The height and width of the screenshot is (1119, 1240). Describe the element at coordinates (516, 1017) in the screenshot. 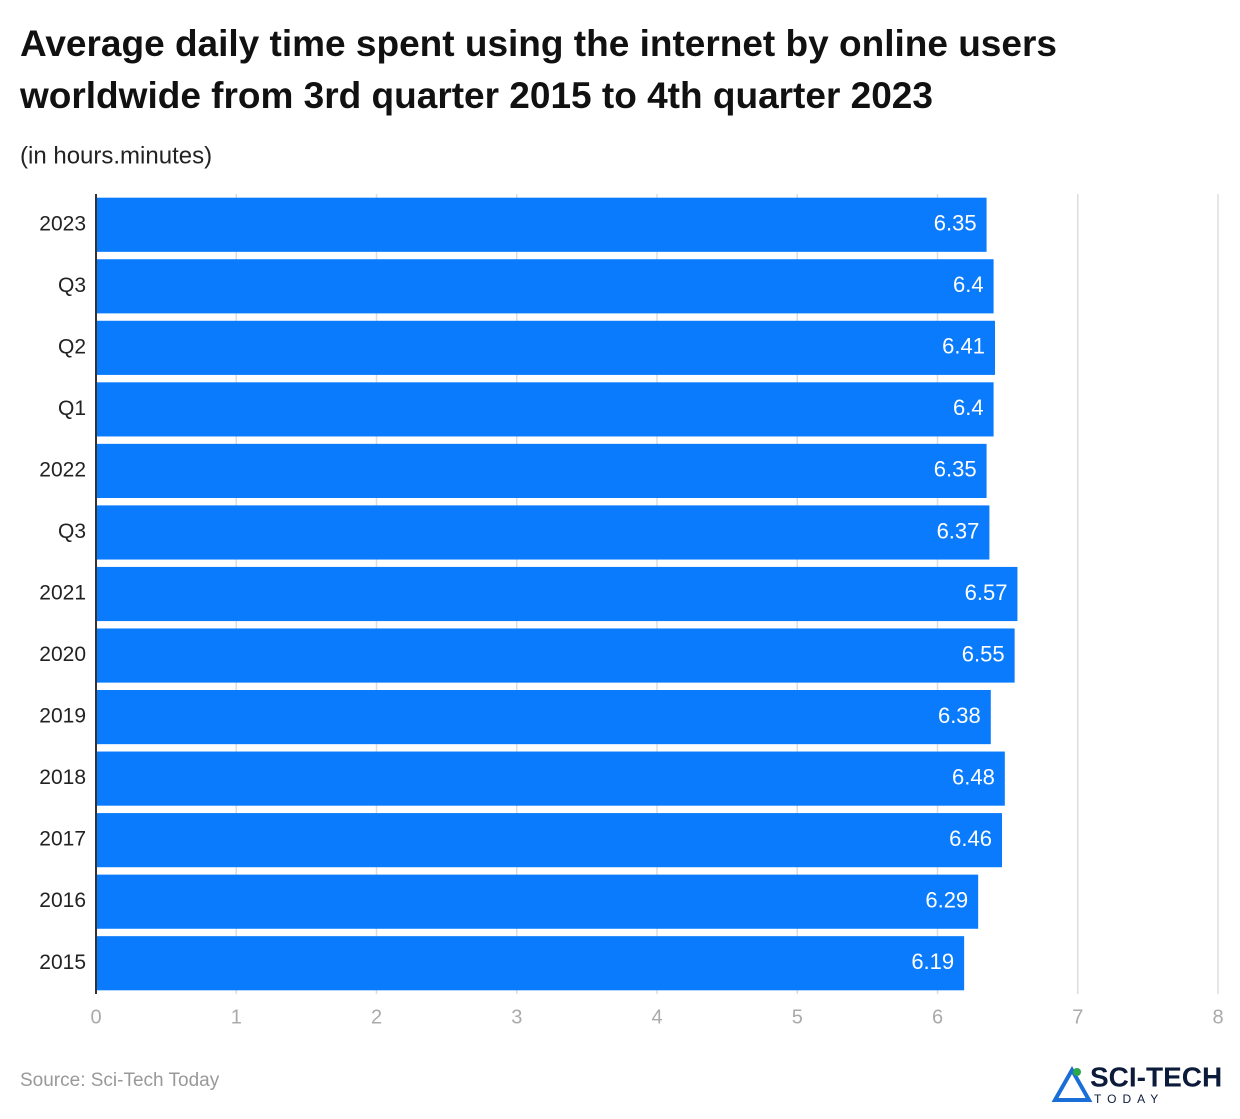

I see `x-tick-label: 3` at that location.